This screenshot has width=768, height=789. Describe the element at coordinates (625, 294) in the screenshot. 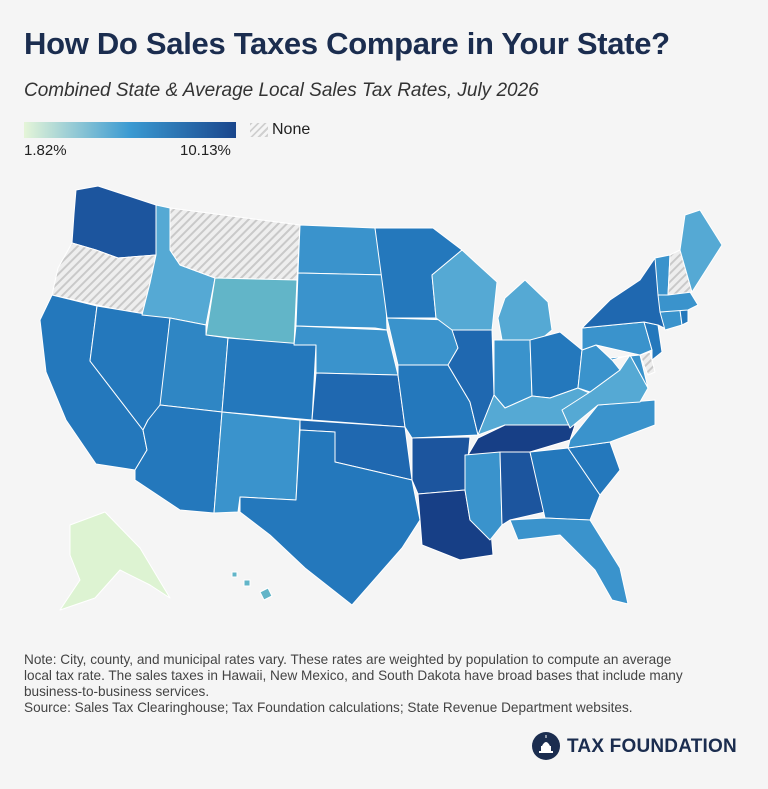

I see `state-new-york` at that location.